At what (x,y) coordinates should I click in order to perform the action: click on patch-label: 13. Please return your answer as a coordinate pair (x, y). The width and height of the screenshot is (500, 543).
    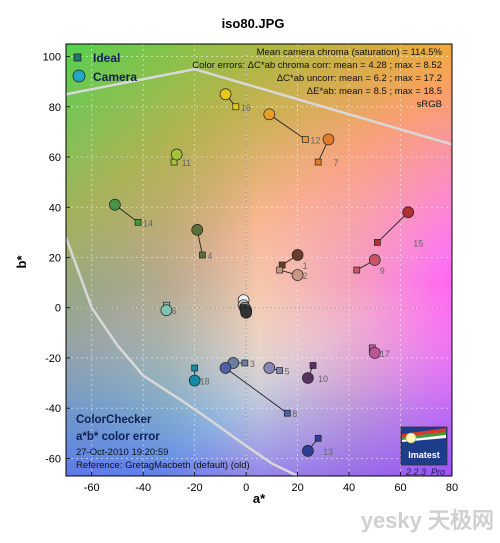
    Looking at the image, I should click on (328, 452).